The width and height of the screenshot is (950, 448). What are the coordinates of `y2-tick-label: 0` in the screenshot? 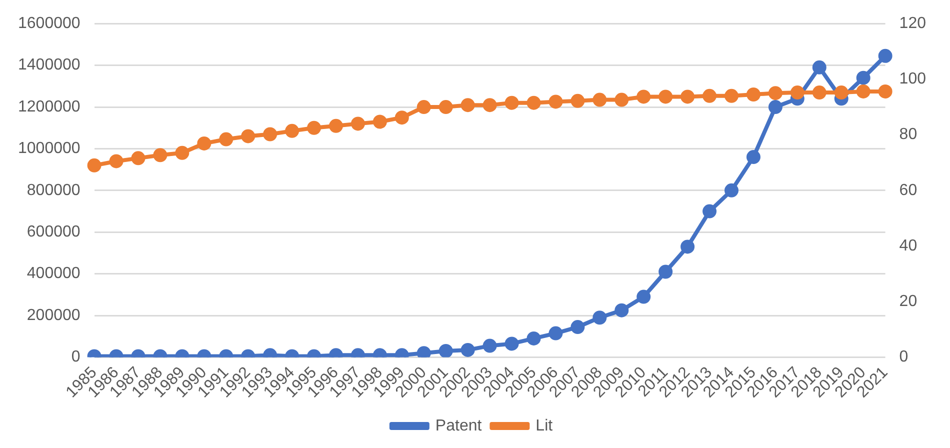 It's located at (903, 357).